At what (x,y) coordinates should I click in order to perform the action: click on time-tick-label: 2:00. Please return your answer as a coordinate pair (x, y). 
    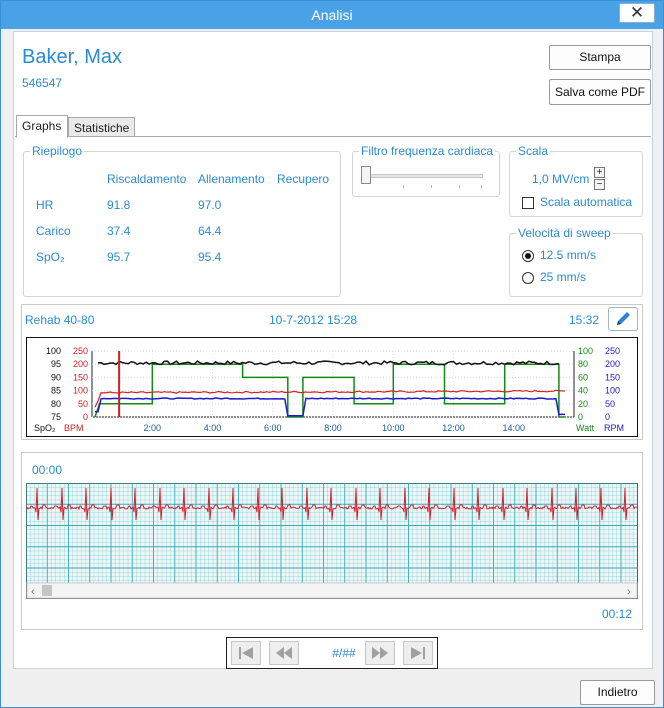
    Looking at the image, I should click on (152, 428).